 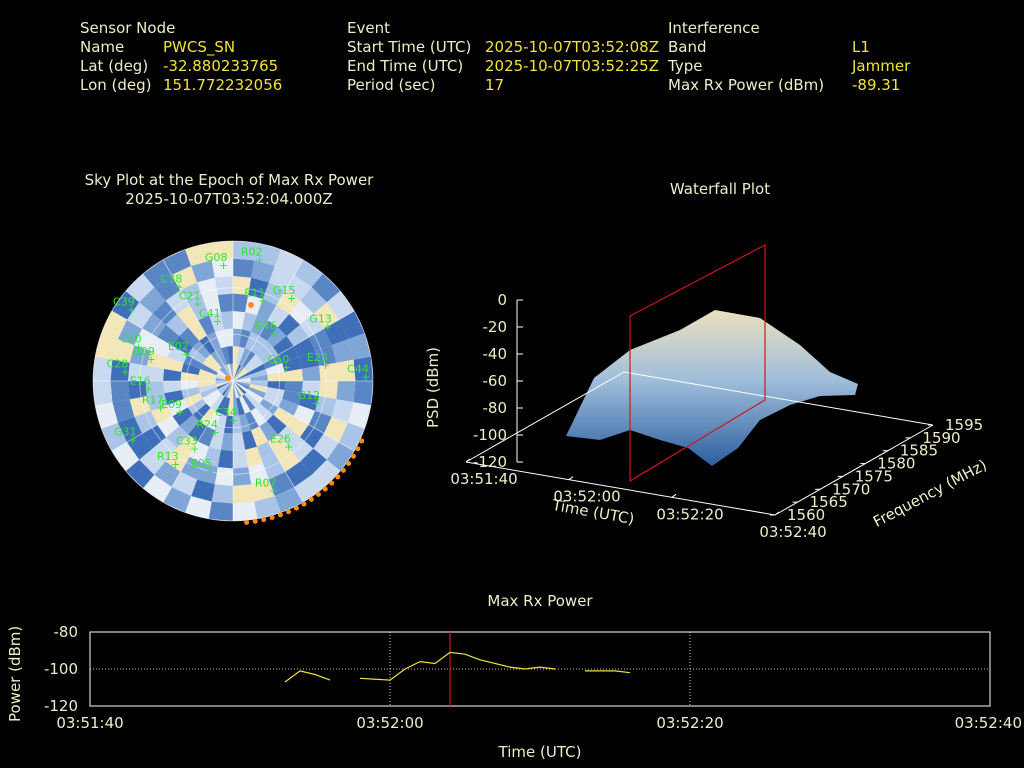 I want to click on satellite-label: R24, so click(x=207, y=424).